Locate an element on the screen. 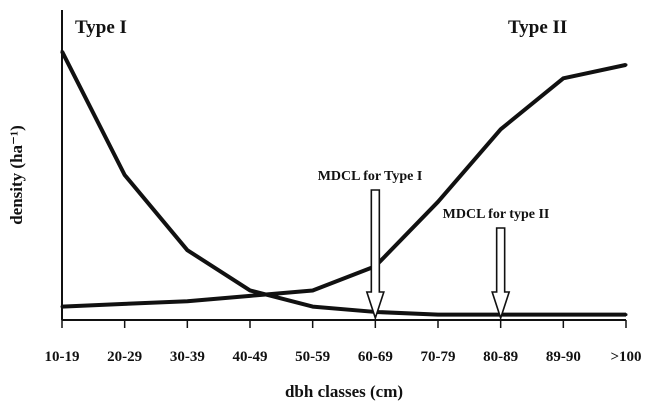  x-tick-label: 60-69 is located at coordinates (375, 357).